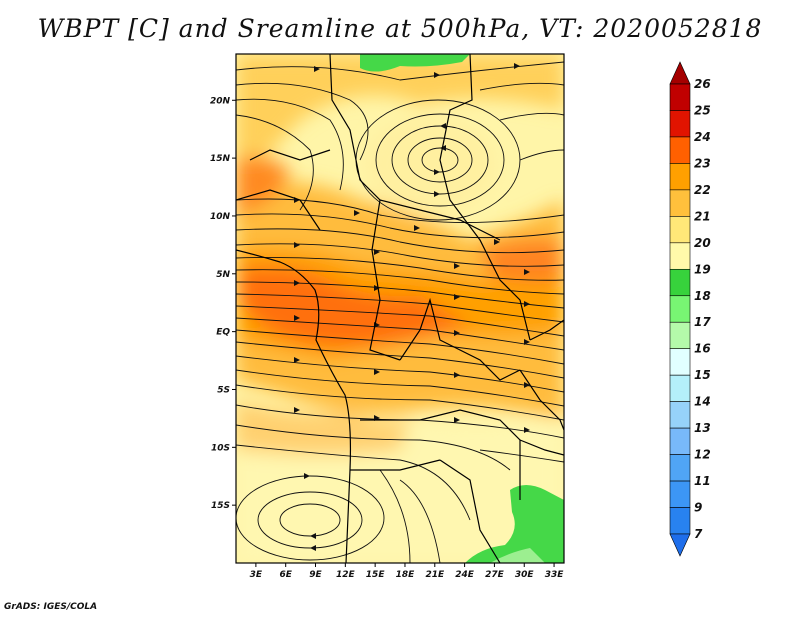 This screenshot has width=800, height=618. I want to click on colorbar-label: 7, so click(698, 534).